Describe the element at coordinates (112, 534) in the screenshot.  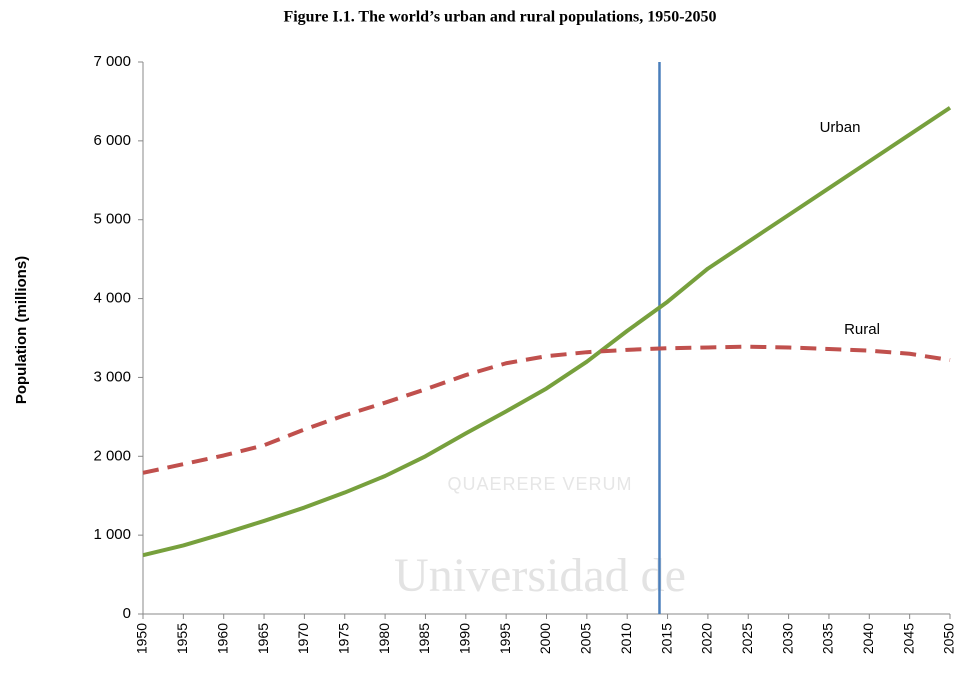
I see `y-tick-label: 1 000` at that location.